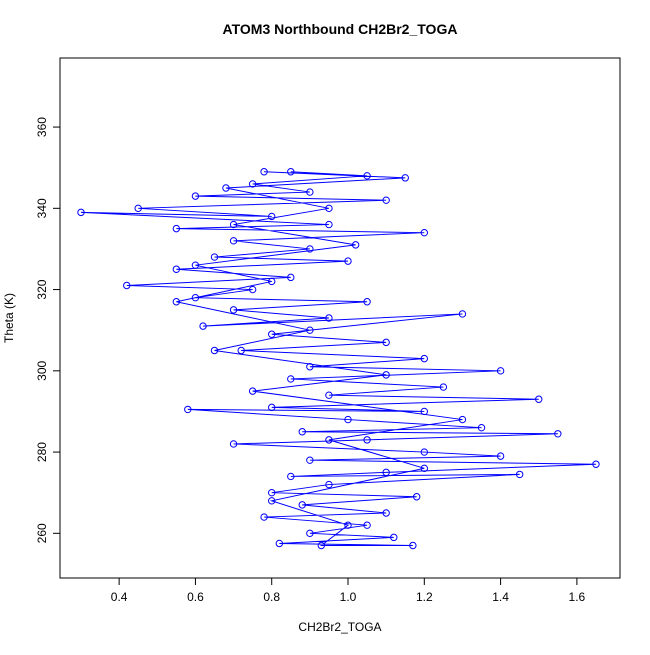  Describe the element at coordinates (424, 597) in the screenshot. I see `x-tick-label: 1.2` at that location.